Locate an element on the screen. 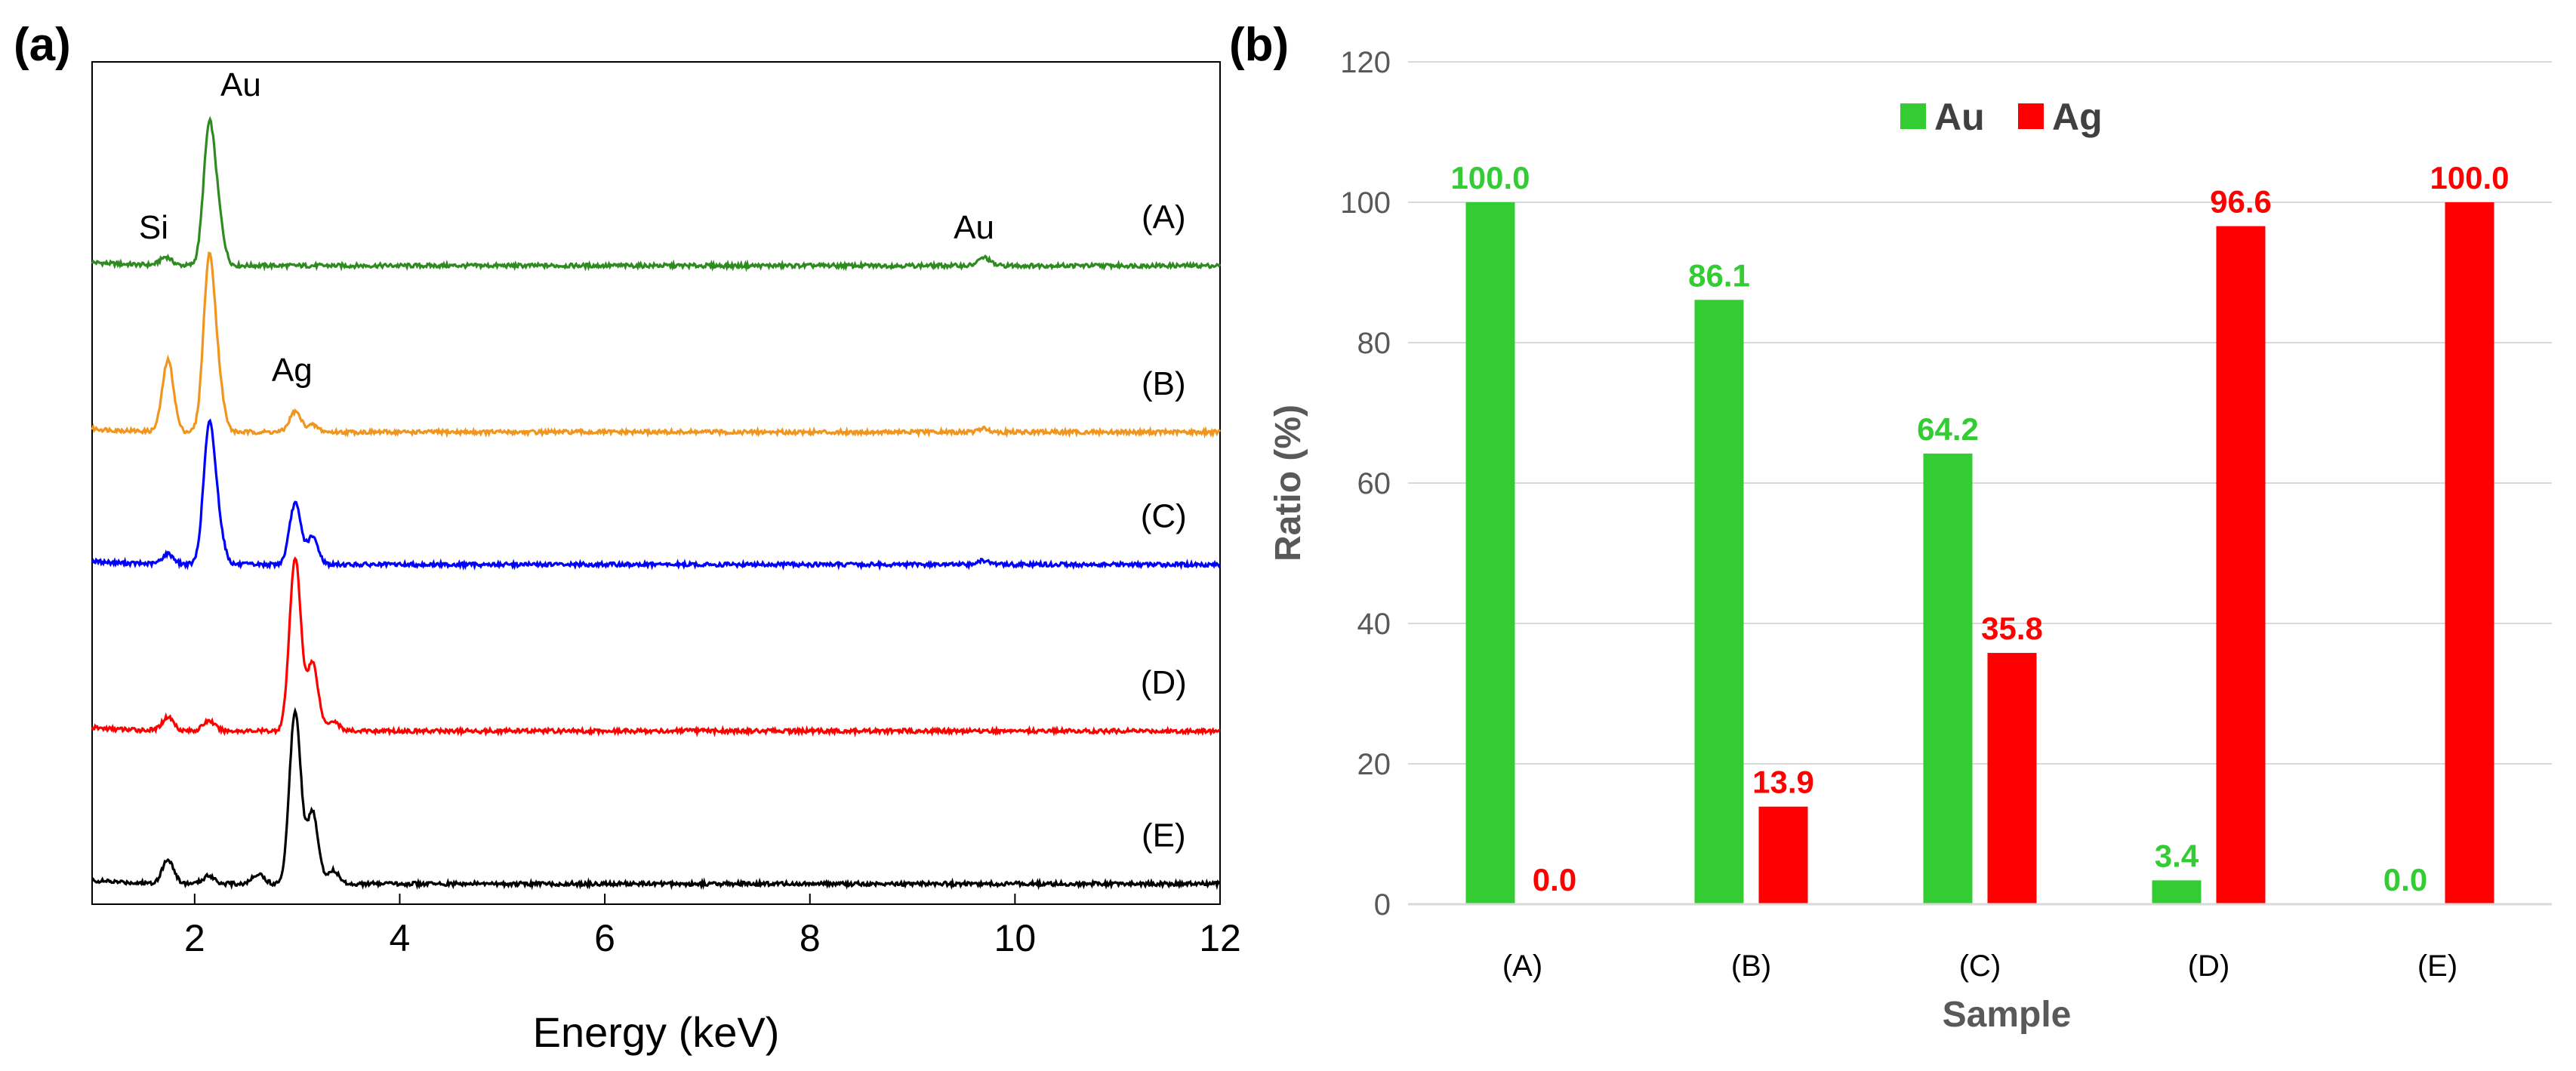 This screenshot has width=2576, height=1071. category-label-b: (E) is located at coordinates (2437, 966).